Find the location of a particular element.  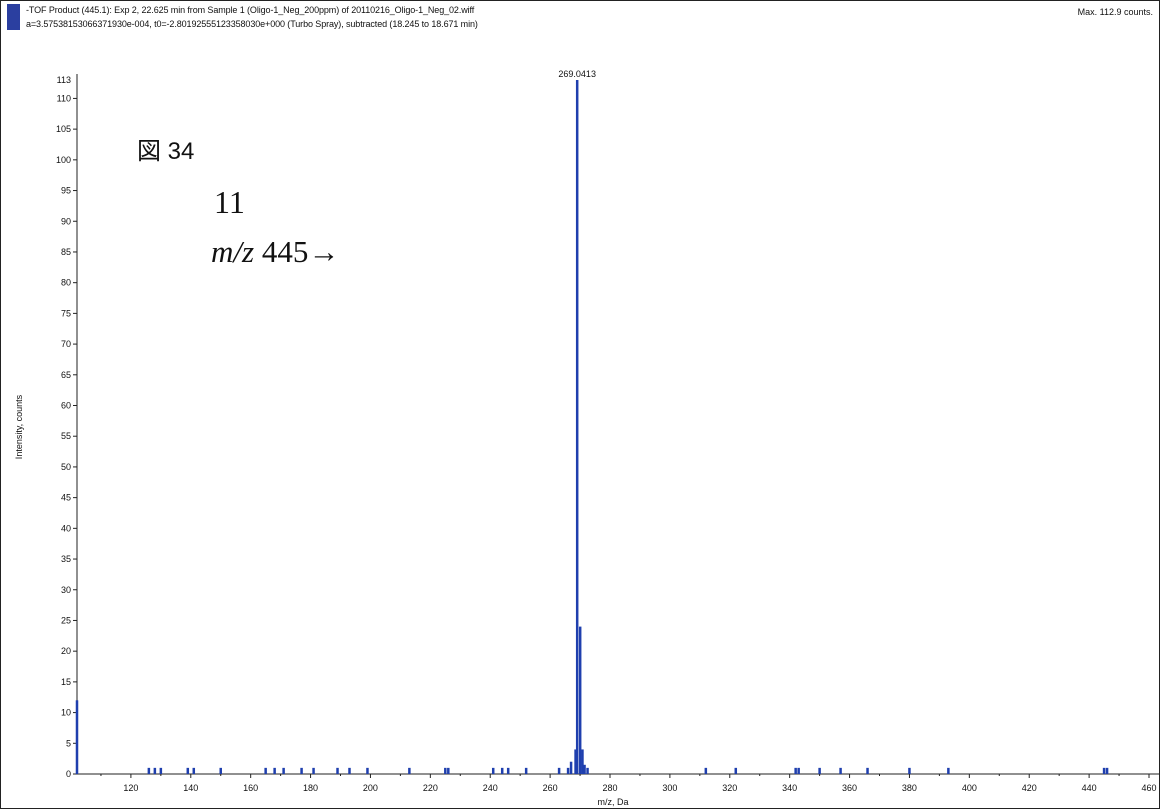

peak-label: 269.0413 is located at coordinates (577, 74).